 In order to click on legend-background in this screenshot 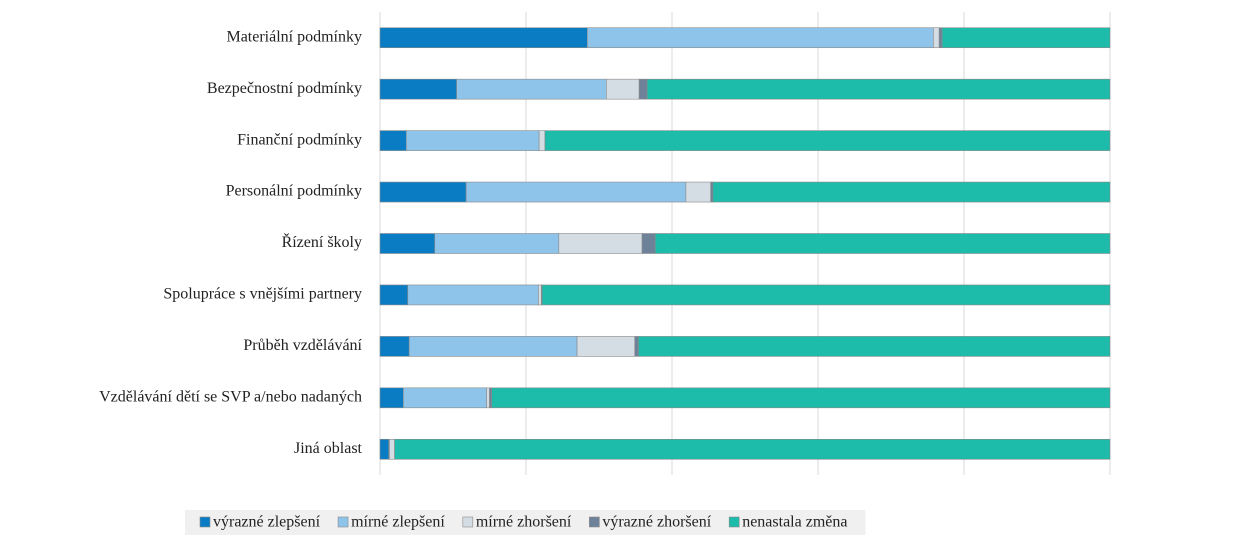, I will do `click(525, 522)`.